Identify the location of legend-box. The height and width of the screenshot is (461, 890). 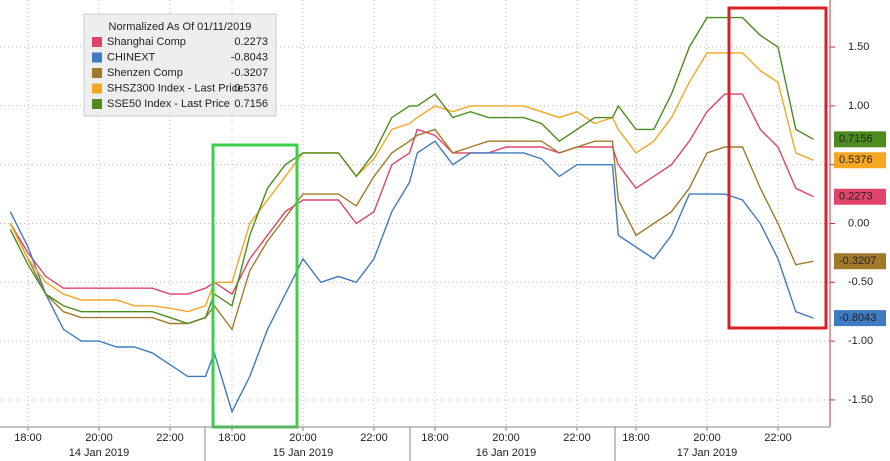
(180, 65).